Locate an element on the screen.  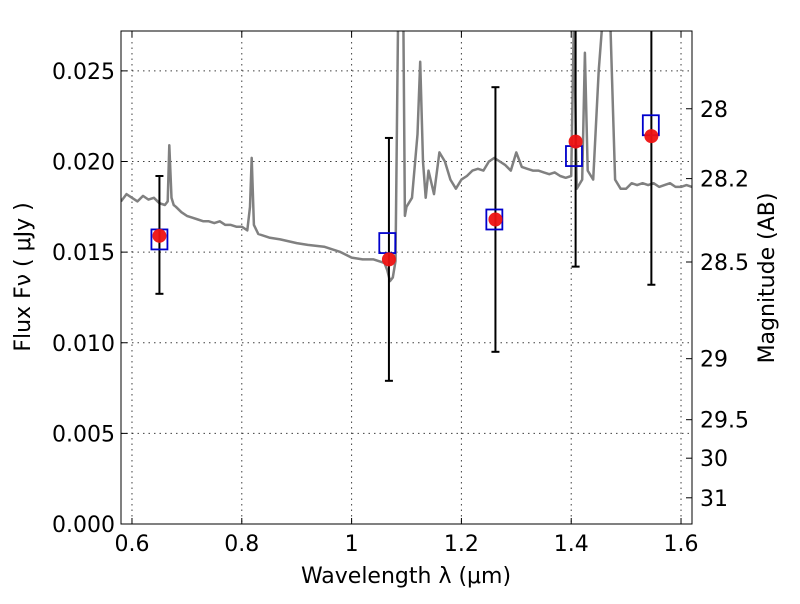
x-tick-label: 1.4 is located at coordinates (571, 544).